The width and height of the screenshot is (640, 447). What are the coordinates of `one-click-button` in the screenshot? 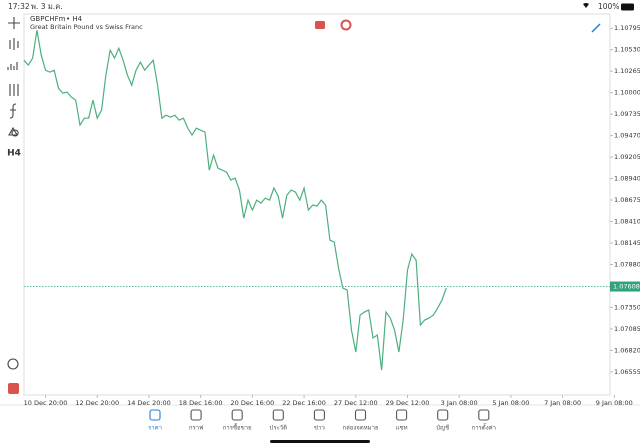 It's located at (346, 25).